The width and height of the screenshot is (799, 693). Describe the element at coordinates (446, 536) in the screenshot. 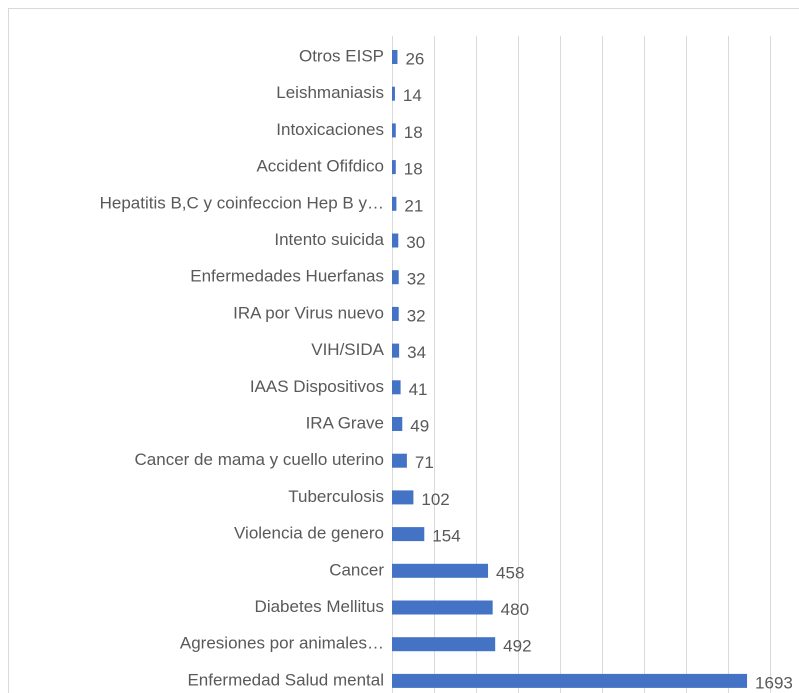

I see `data-label: 154` at that location.